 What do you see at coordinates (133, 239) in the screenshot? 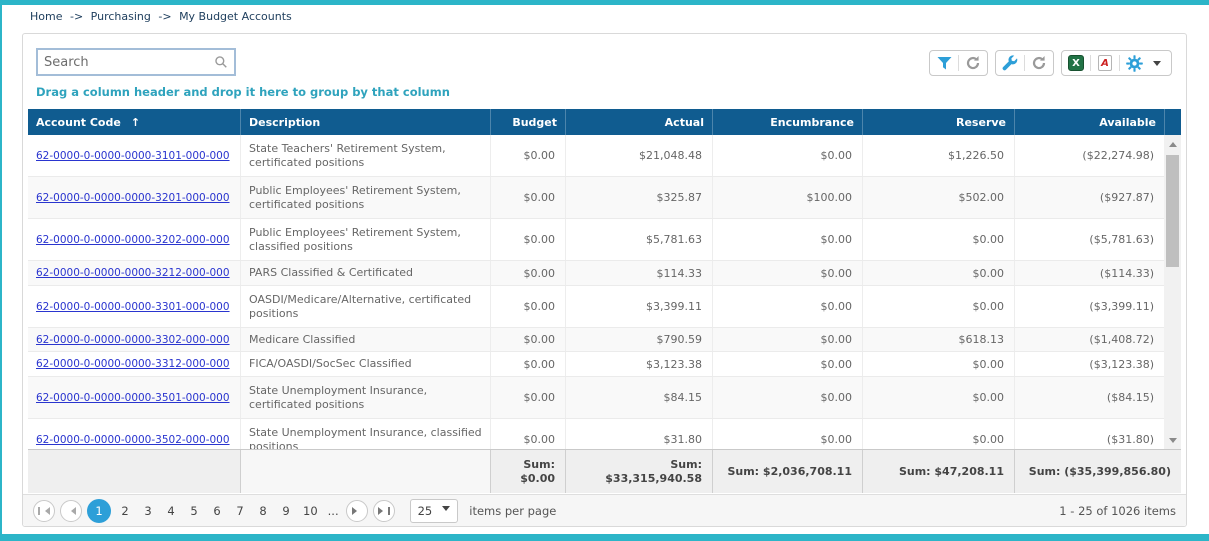
I see `account-code-link: 62-0000-0-0000-0000-3202-000-000` at bounding box center [133, 239].